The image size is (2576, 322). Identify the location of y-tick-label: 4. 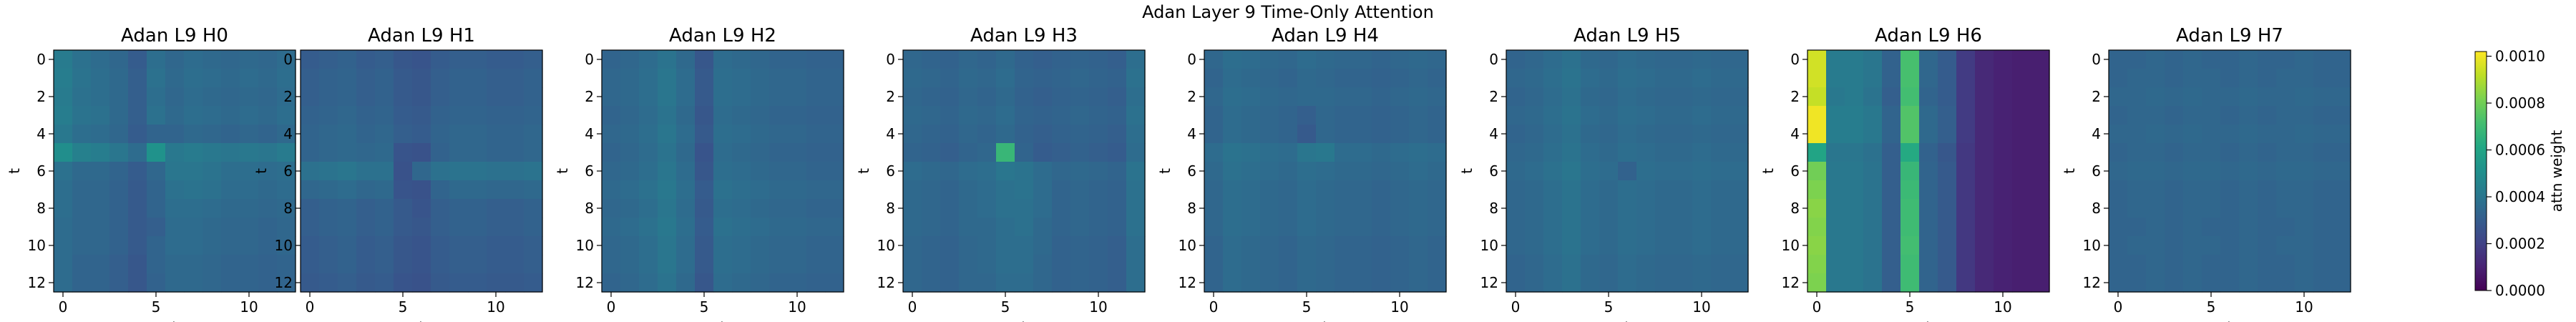
(1191, 133).